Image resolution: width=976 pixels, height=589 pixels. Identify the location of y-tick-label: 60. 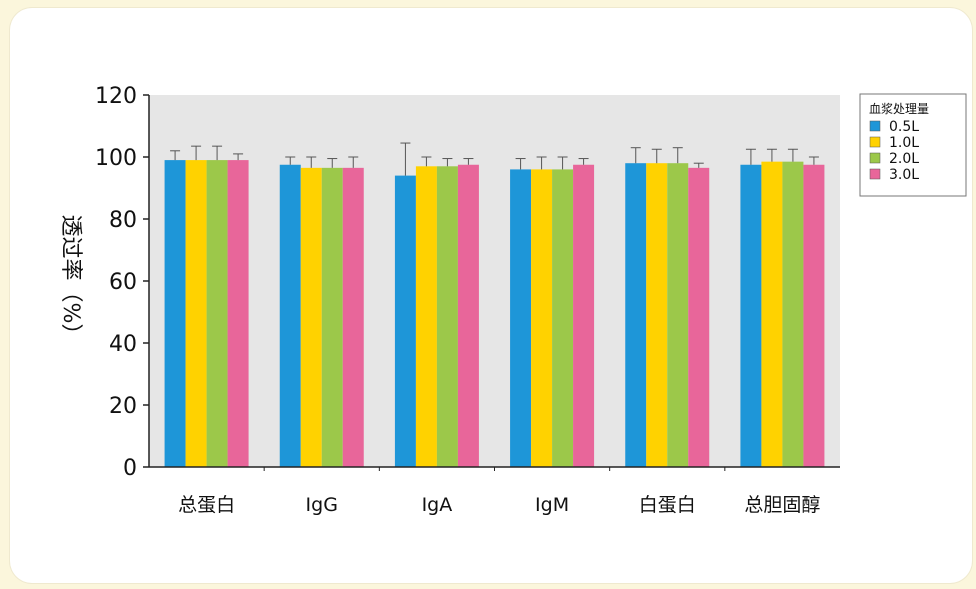
(123, 282).